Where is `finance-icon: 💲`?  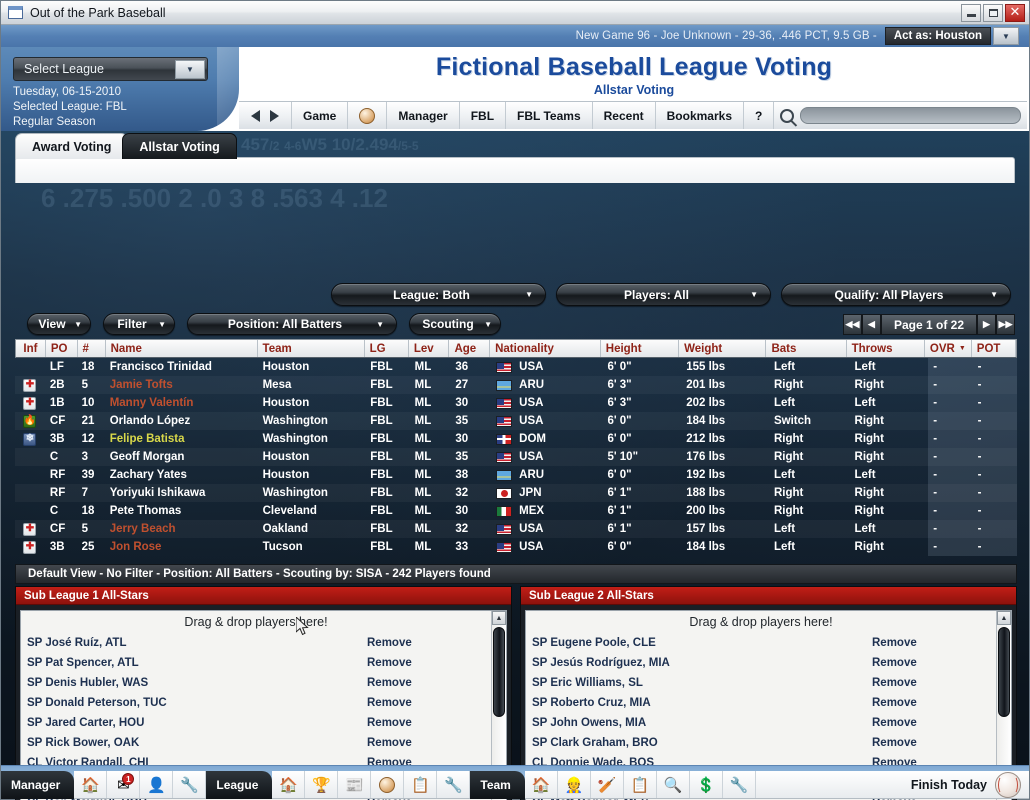
finance-icon: 💲 is located at coordinates (706, 784).